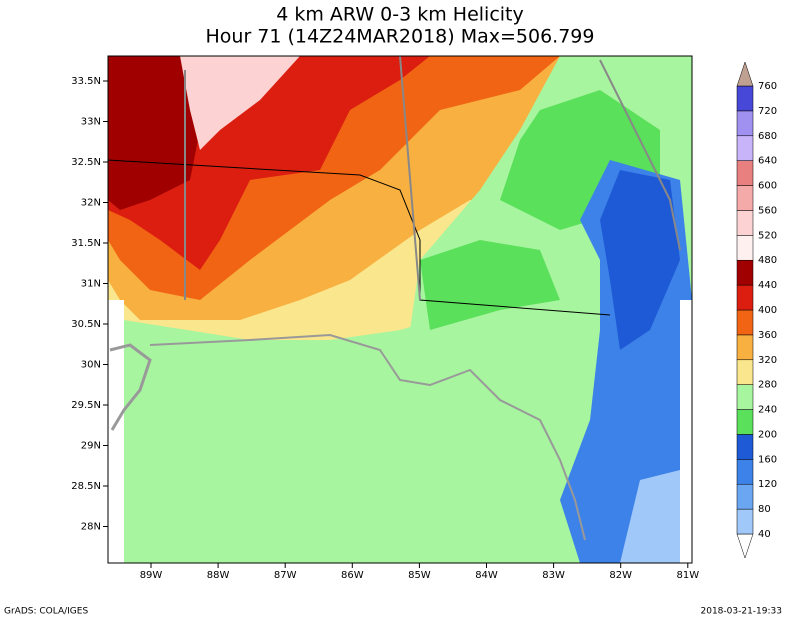  What do you see at coordinates (767, 86) in the screenshot?
I see `colorbar-label: 760` at bounding box center [767, 86].